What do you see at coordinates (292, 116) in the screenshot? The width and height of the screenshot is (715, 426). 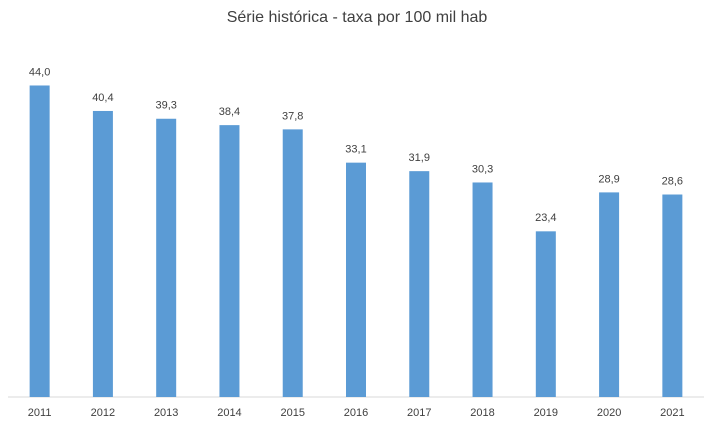 I see `data-label: 37,8` at bounding box center [292, 116].